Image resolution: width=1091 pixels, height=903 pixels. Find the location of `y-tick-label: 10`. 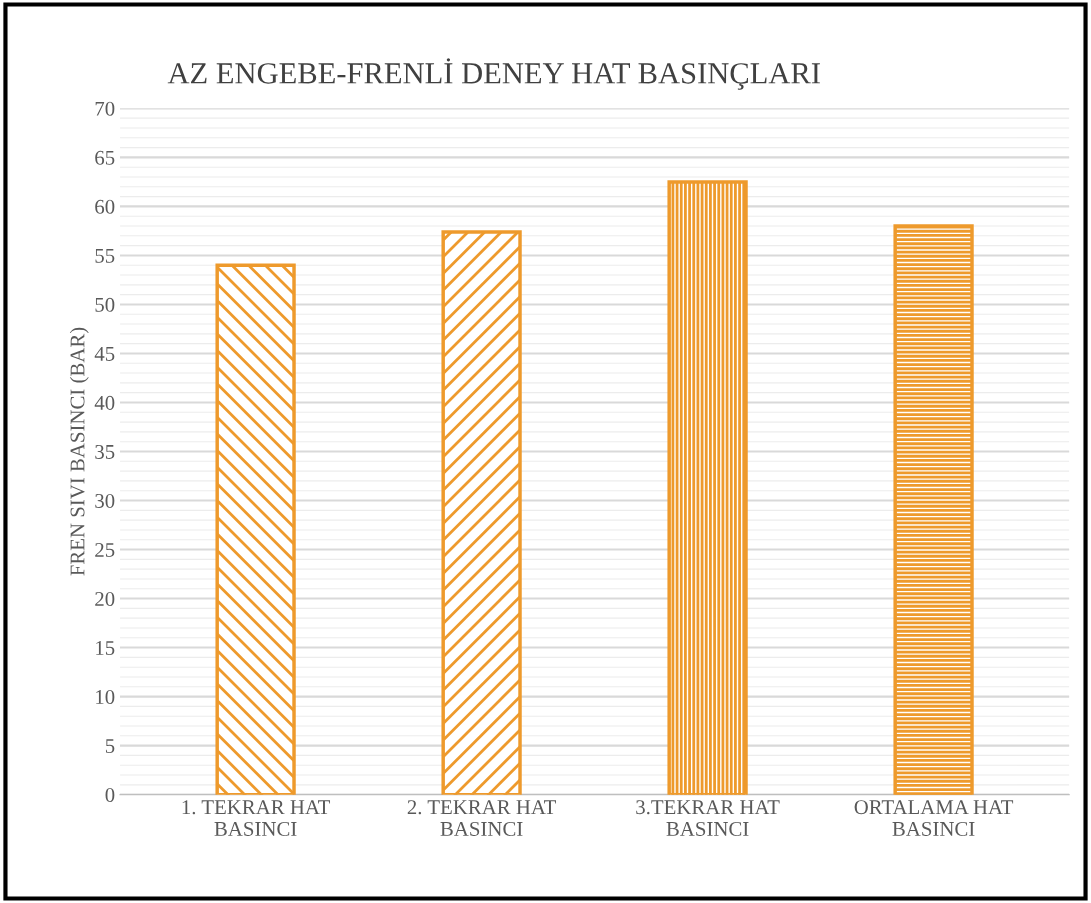

y-tick-label: 10 is located at coordinates (105, 697).